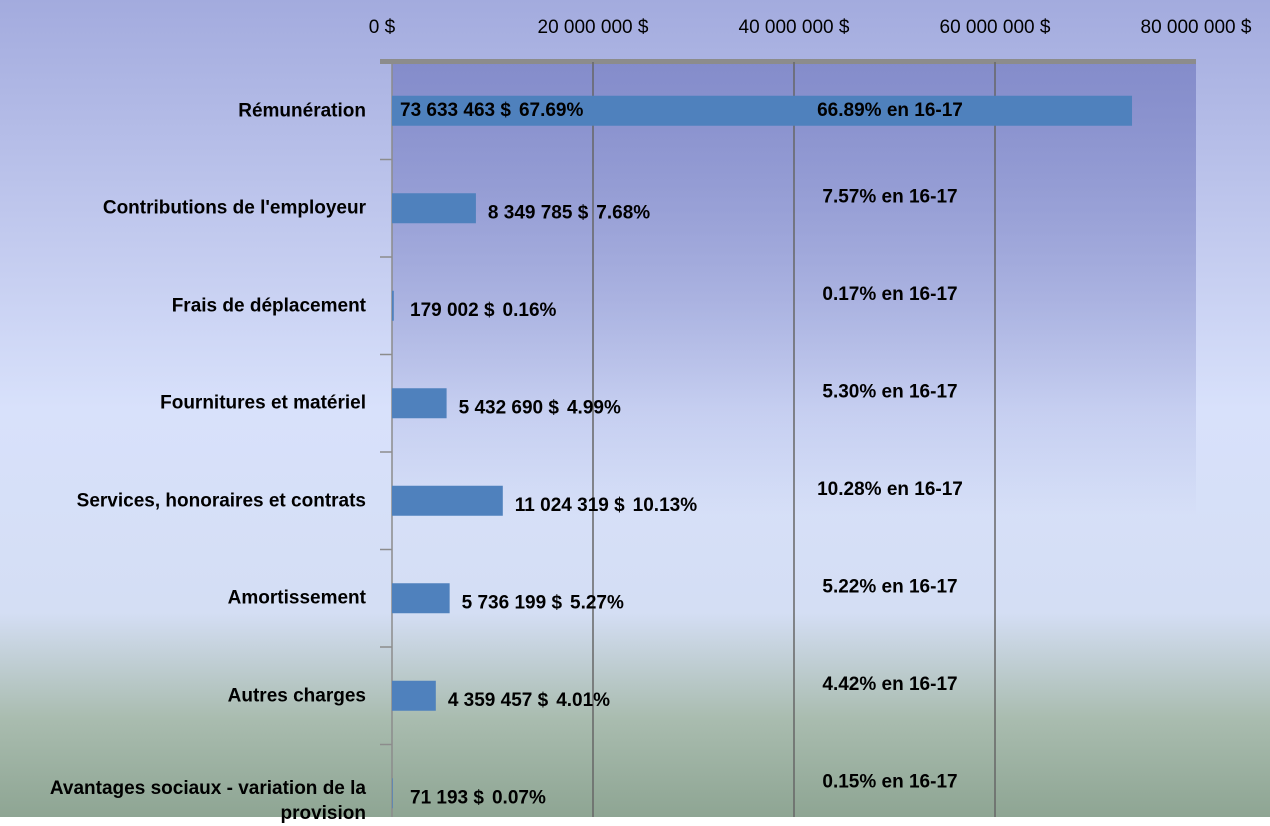 This screenshot has height=826, width=1270. Describe the element at coordinates (889, 196) in the screenshot. I see `annotation: 7.57% en 16-17` at that location.